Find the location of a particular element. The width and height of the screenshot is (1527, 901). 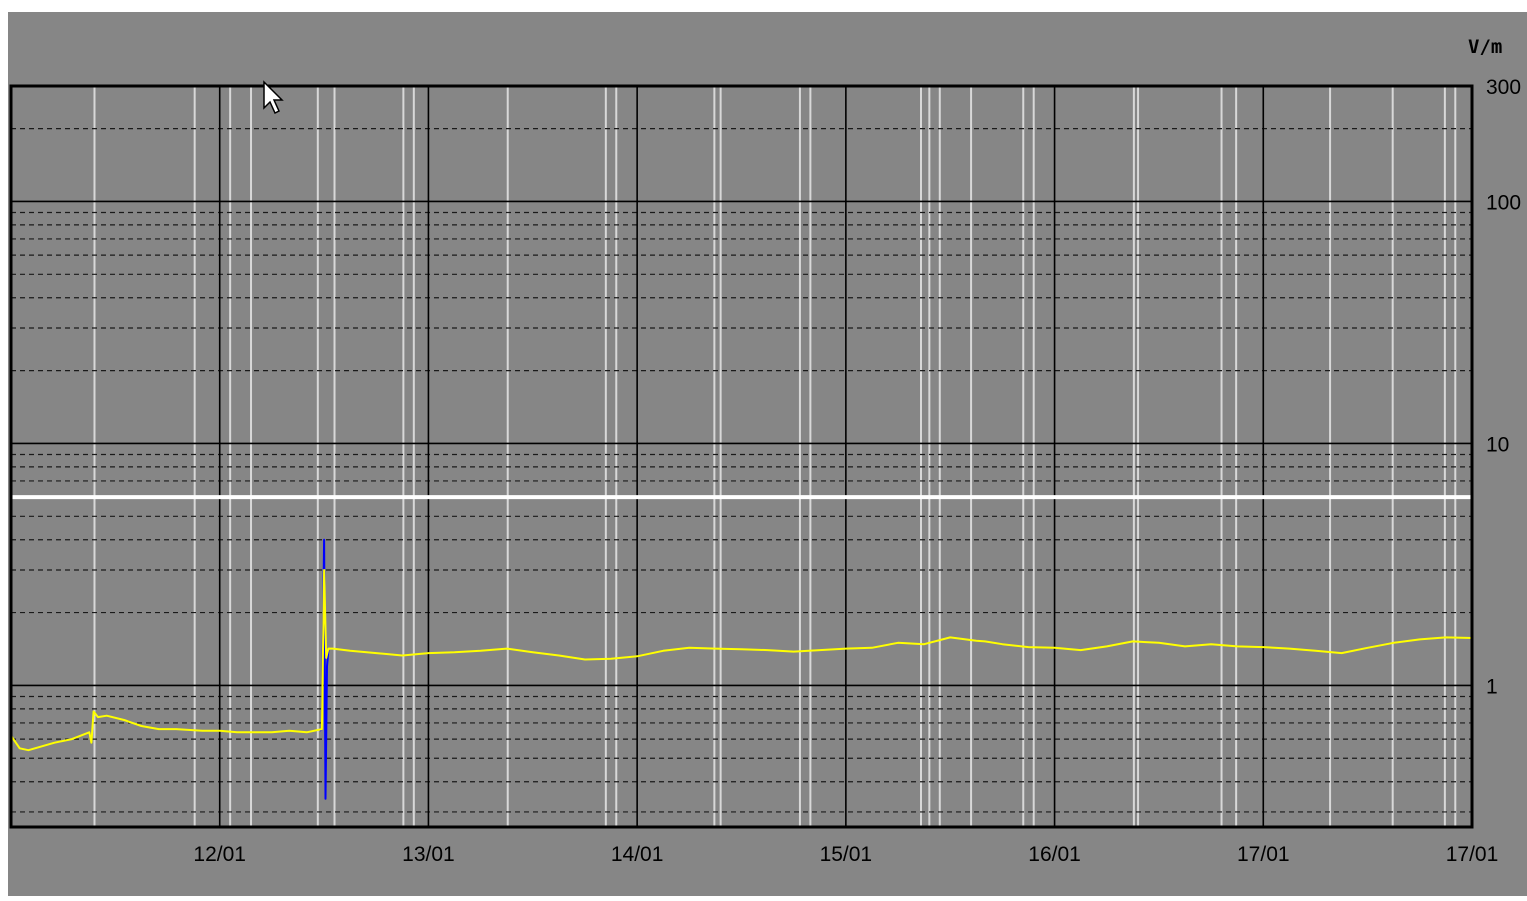

x-axis-labels: 12/01 13/01 14/01 15/01 16/01 17/01 17/01 is located at coordinates (845, 854).